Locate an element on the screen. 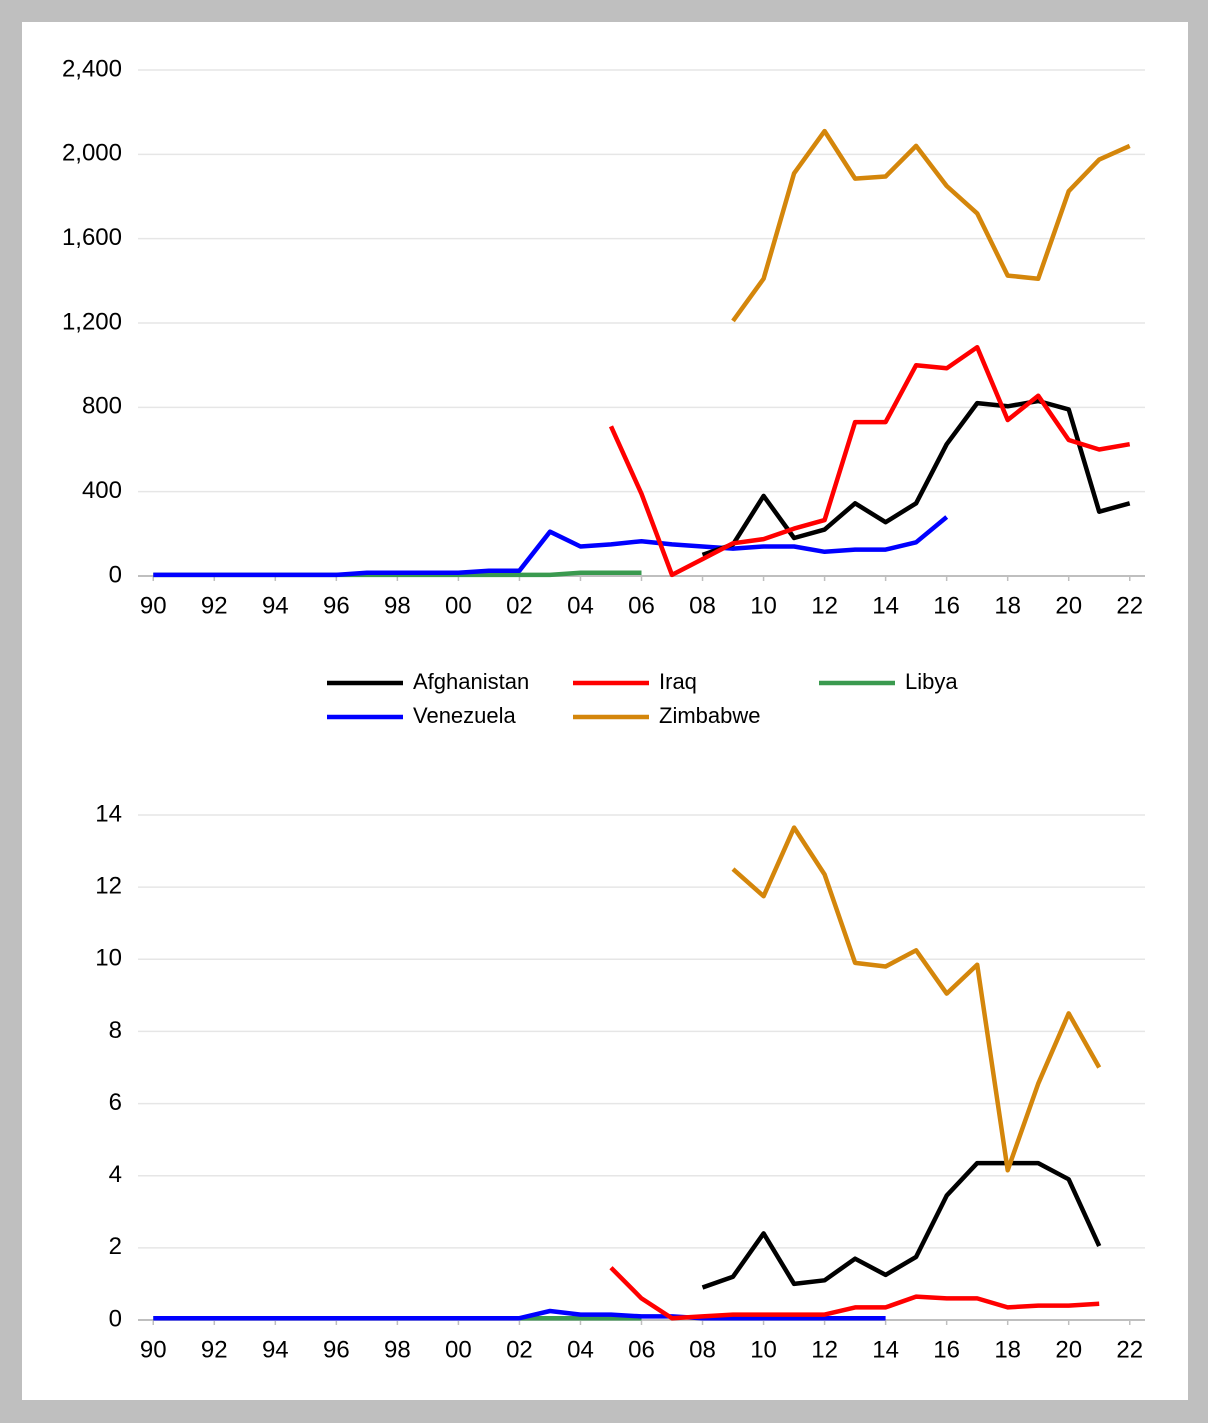 The height and width of the screenshot is (1423, 1208). y-tick-label: 1,600 is located at coordinates (92, 237).